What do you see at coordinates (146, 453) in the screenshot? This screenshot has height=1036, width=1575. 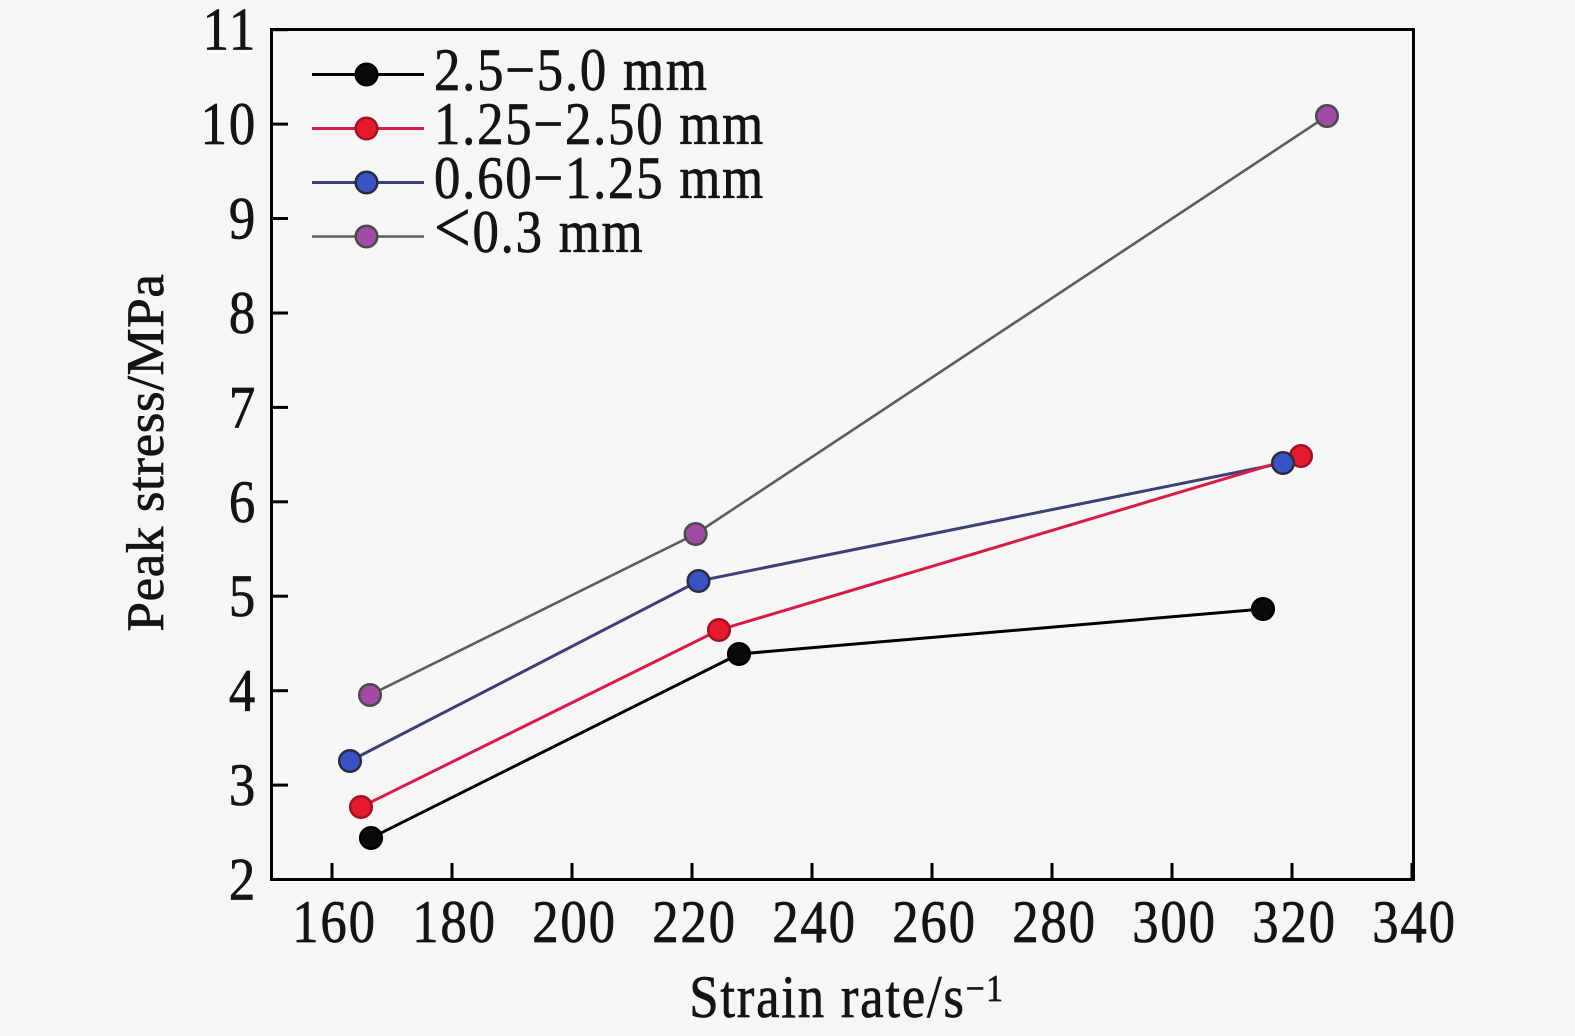 I see `svg-text: Peak stress/MPa` at bounding box center [146, 453].